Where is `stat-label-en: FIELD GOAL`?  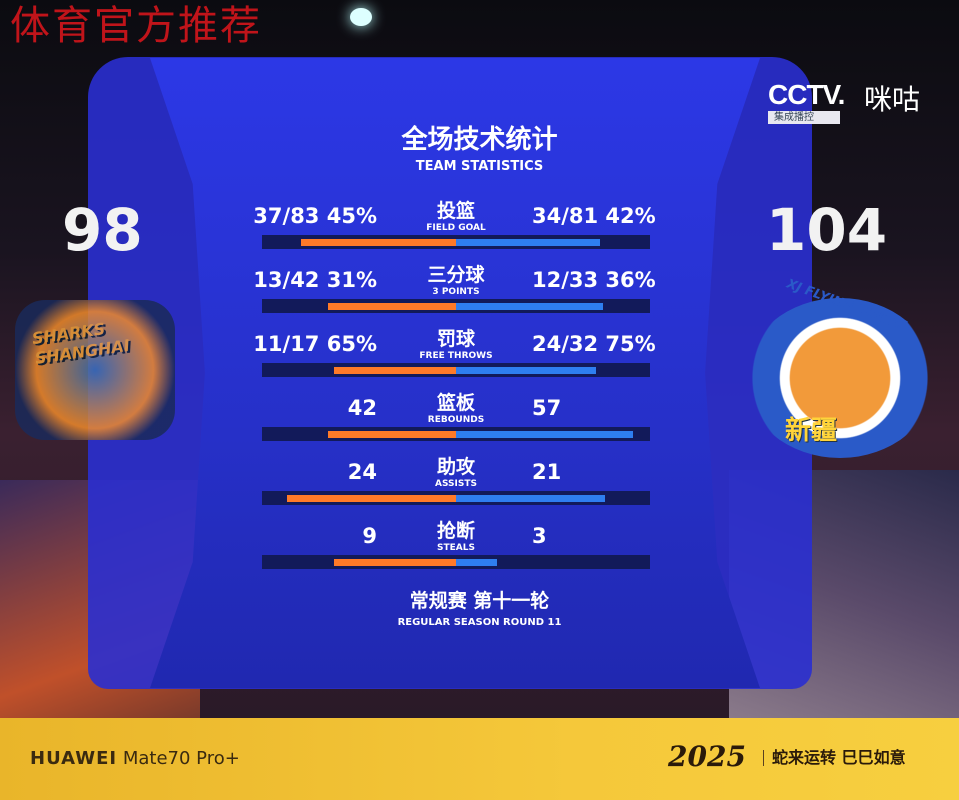
stat-label-en: FIELD GOAL is located at coordinates (456, 228).